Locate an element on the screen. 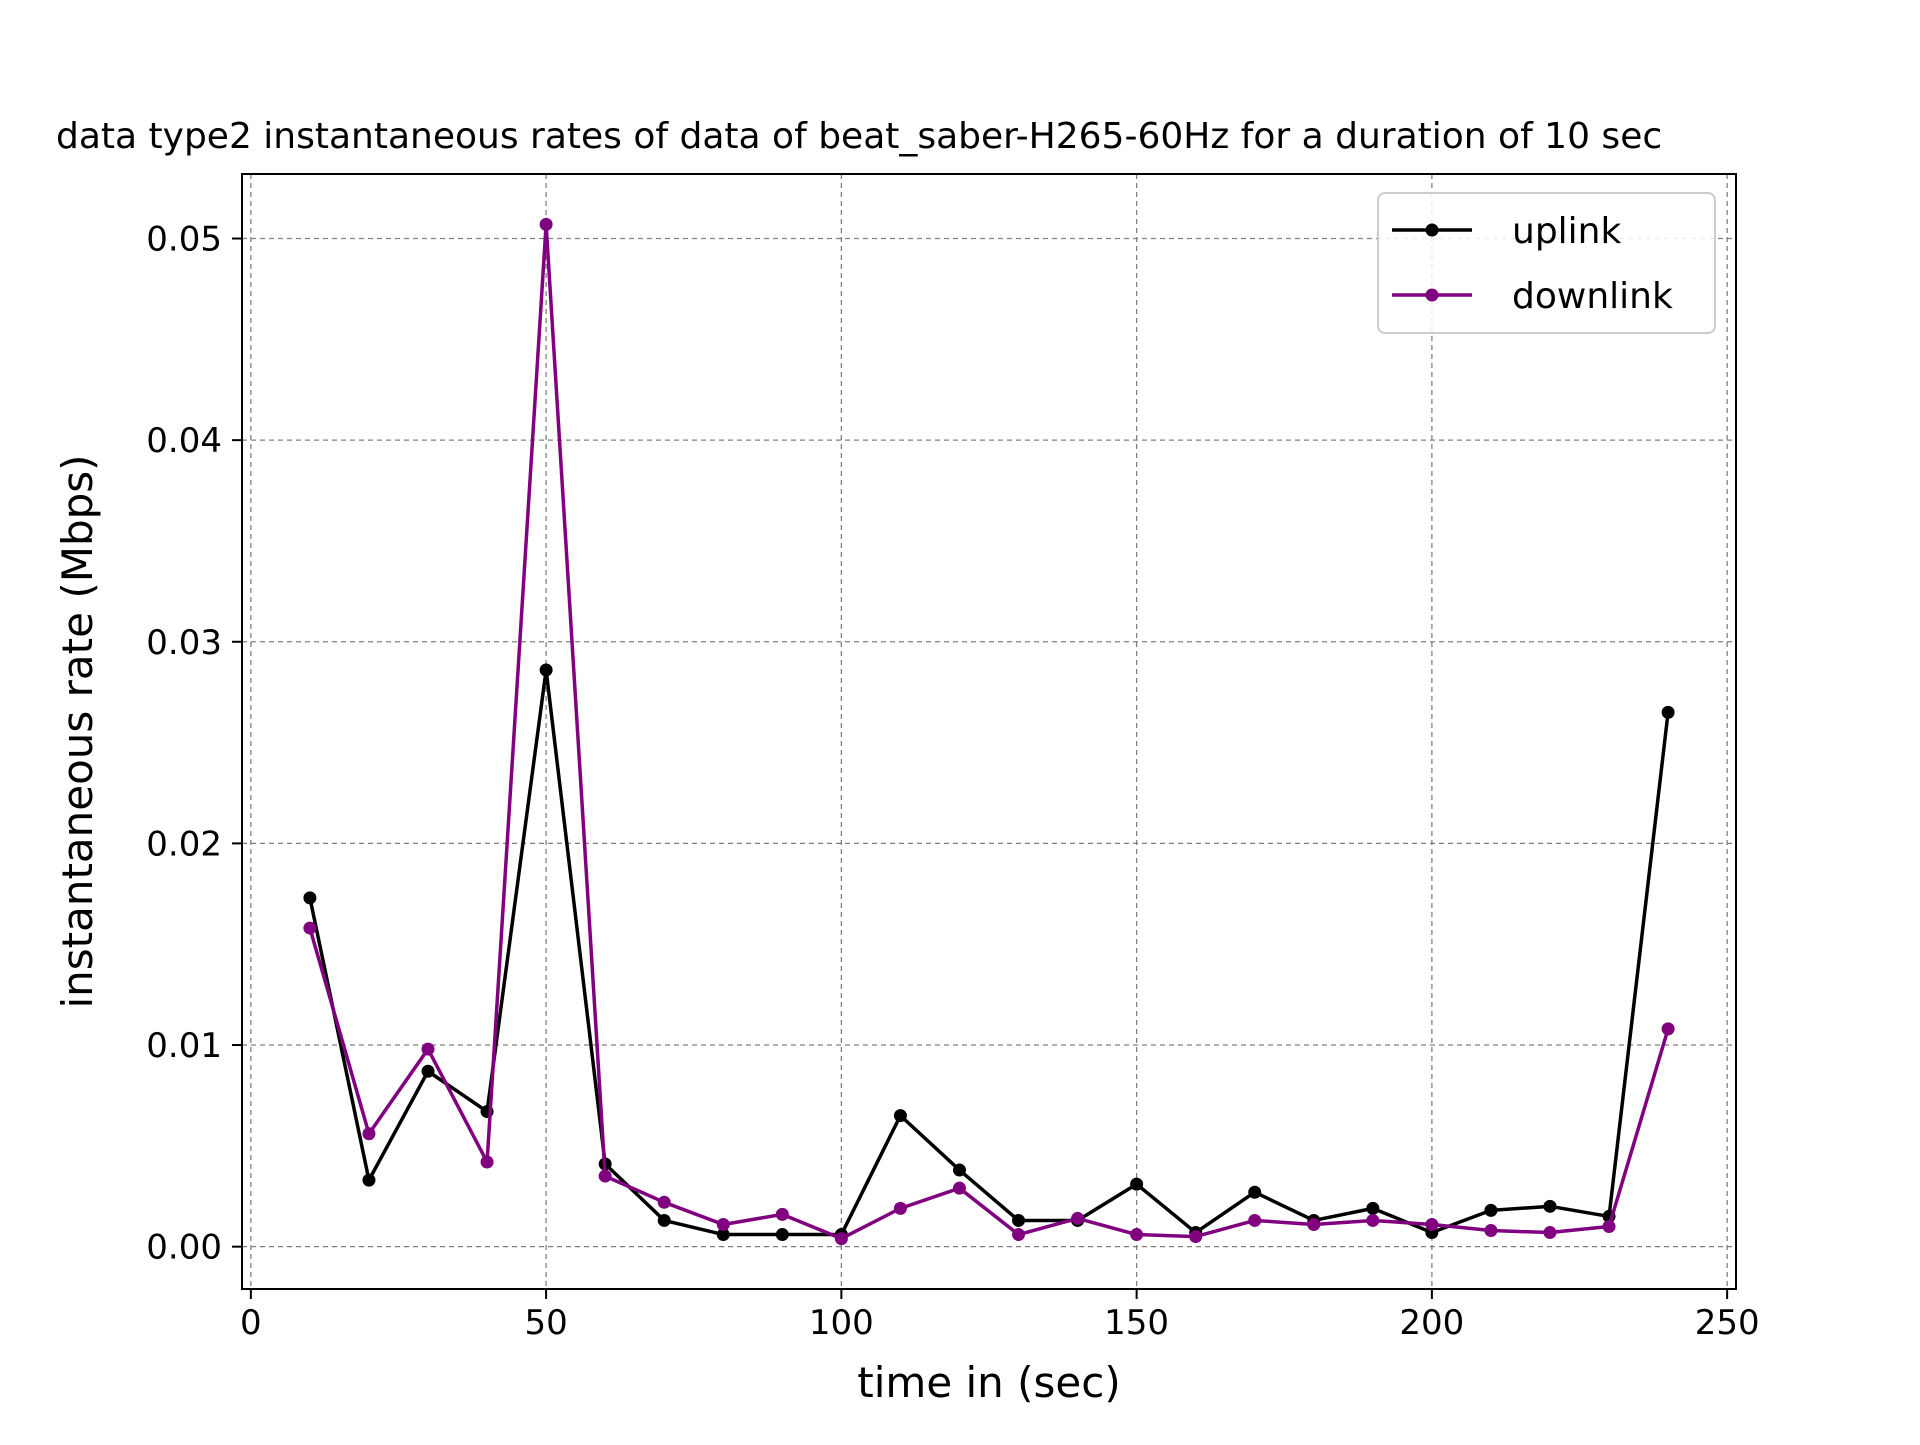 The width and height of the screenshot is (1920, 1445). legend-label-uplink: uplink is located at coordinates (1566, 231).